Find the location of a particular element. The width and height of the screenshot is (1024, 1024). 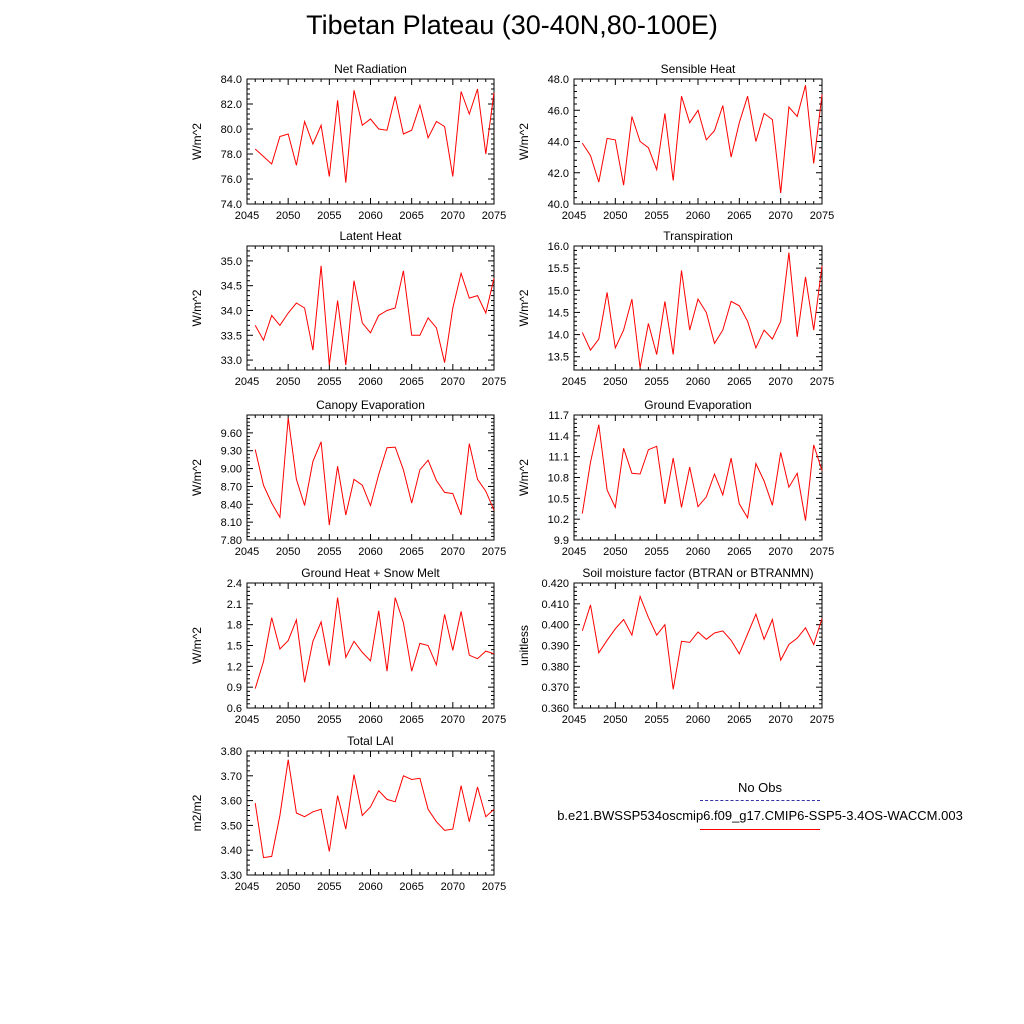

y-tick-label: 14.0 is located at coordinates (558, 336).